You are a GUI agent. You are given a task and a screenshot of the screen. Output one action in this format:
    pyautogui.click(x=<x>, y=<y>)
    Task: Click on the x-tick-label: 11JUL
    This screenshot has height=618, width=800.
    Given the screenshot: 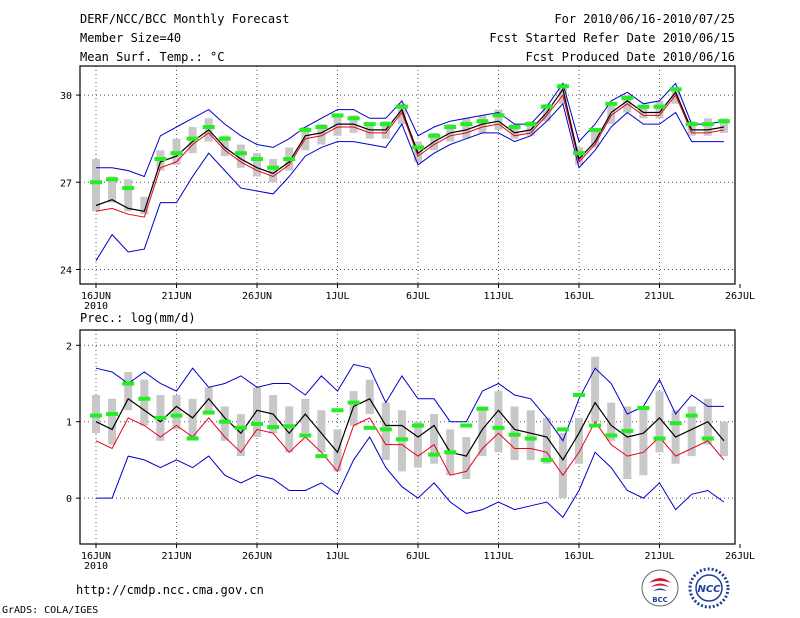 What is the action you would take?
    pyautogui.click(x=498, y=296)
    